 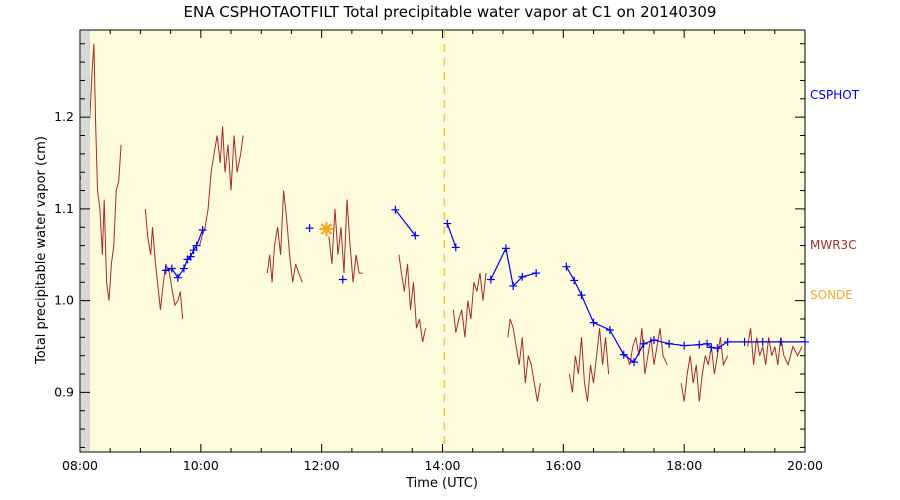 I want to click on x-tick-label: 08:00, so click(x=80, y=465).